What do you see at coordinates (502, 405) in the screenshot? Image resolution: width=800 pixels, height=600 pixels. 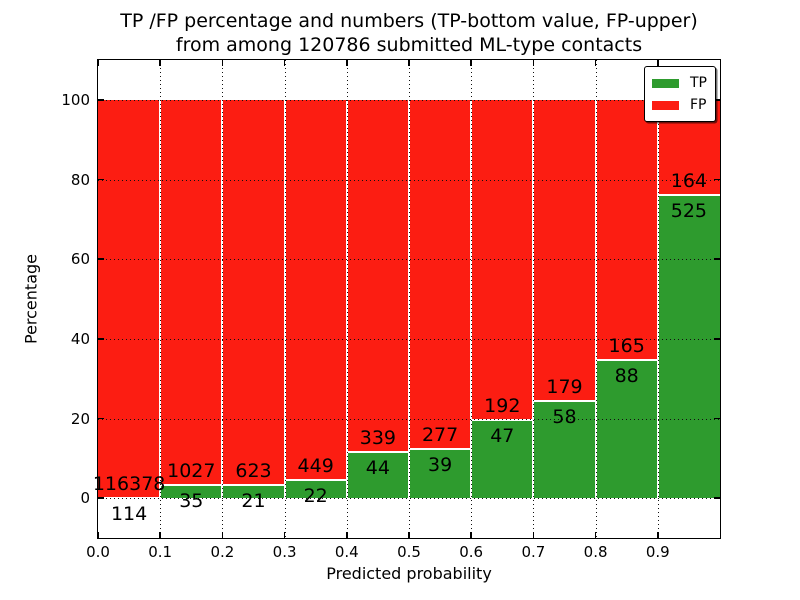 I see `bar-fp-count-label: 192` at bounding box center [502, 405].